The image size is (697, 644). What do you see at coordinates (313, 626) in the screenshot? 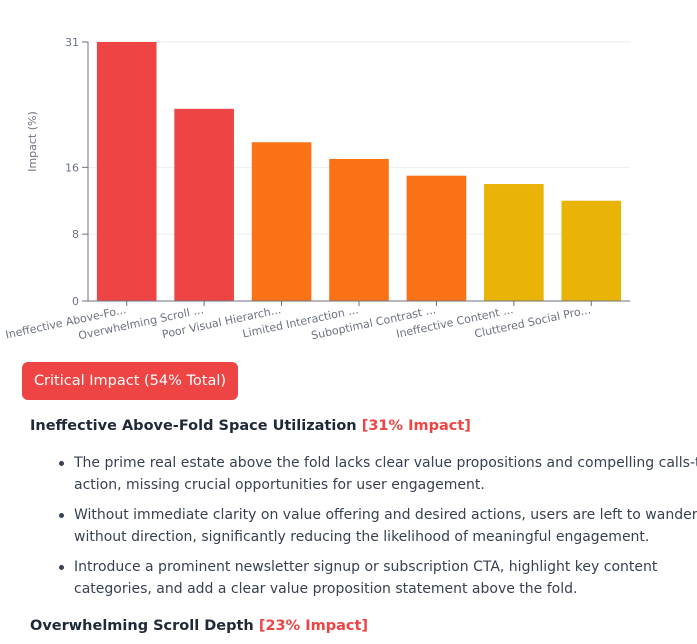
I see `issue-impact: [23% Impact]` at bounding box center [313, 626].